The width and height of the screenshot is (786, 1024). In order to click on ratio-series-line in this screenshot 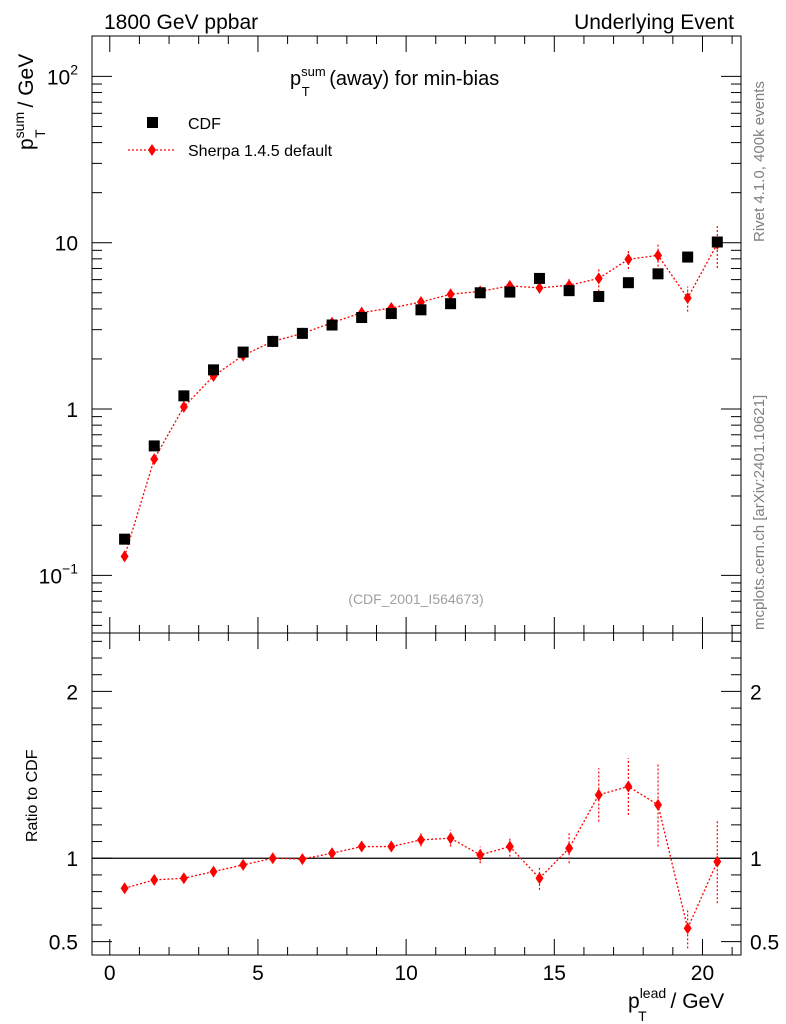, I will do `click(421, 858)`.